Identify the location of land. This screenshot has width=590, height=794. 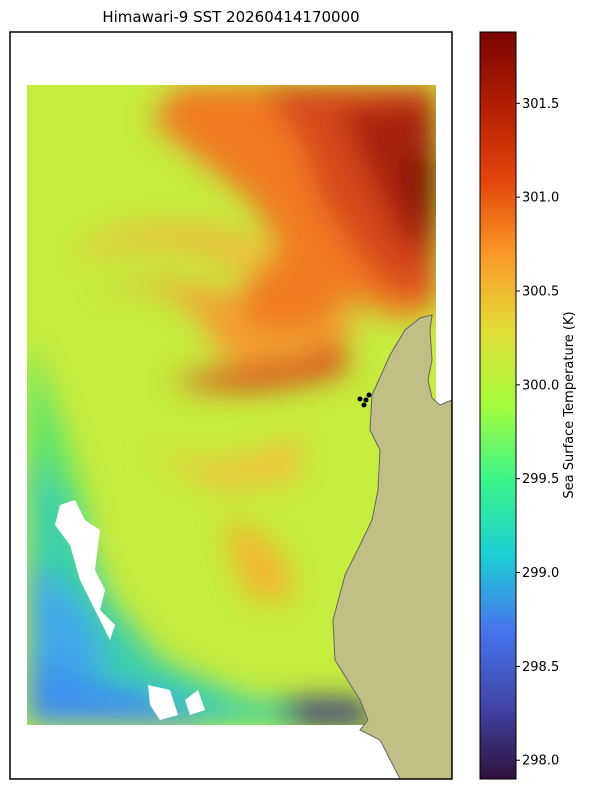
(392, 547).